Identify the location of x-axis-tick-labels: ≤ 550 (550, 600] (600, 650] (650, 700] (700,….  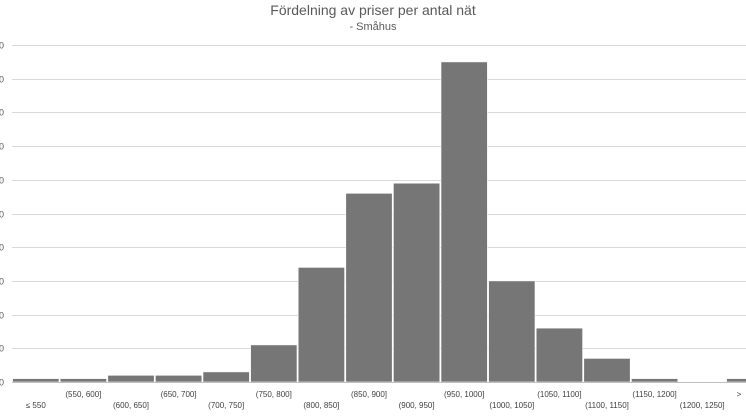
(384, 400).